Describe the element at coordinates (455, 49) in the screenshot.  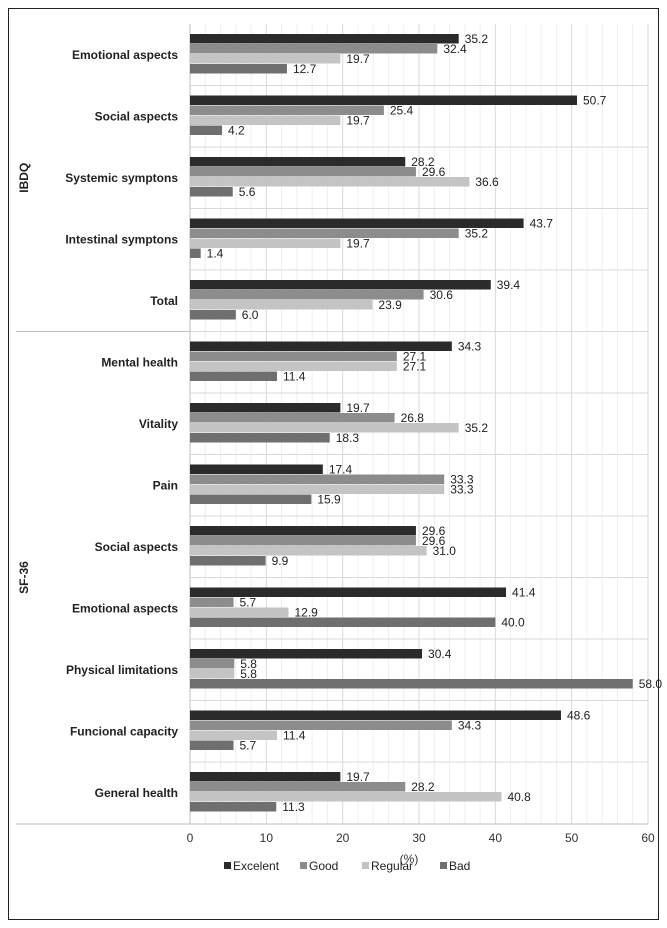
I see `data-label: 32.4` at that location.